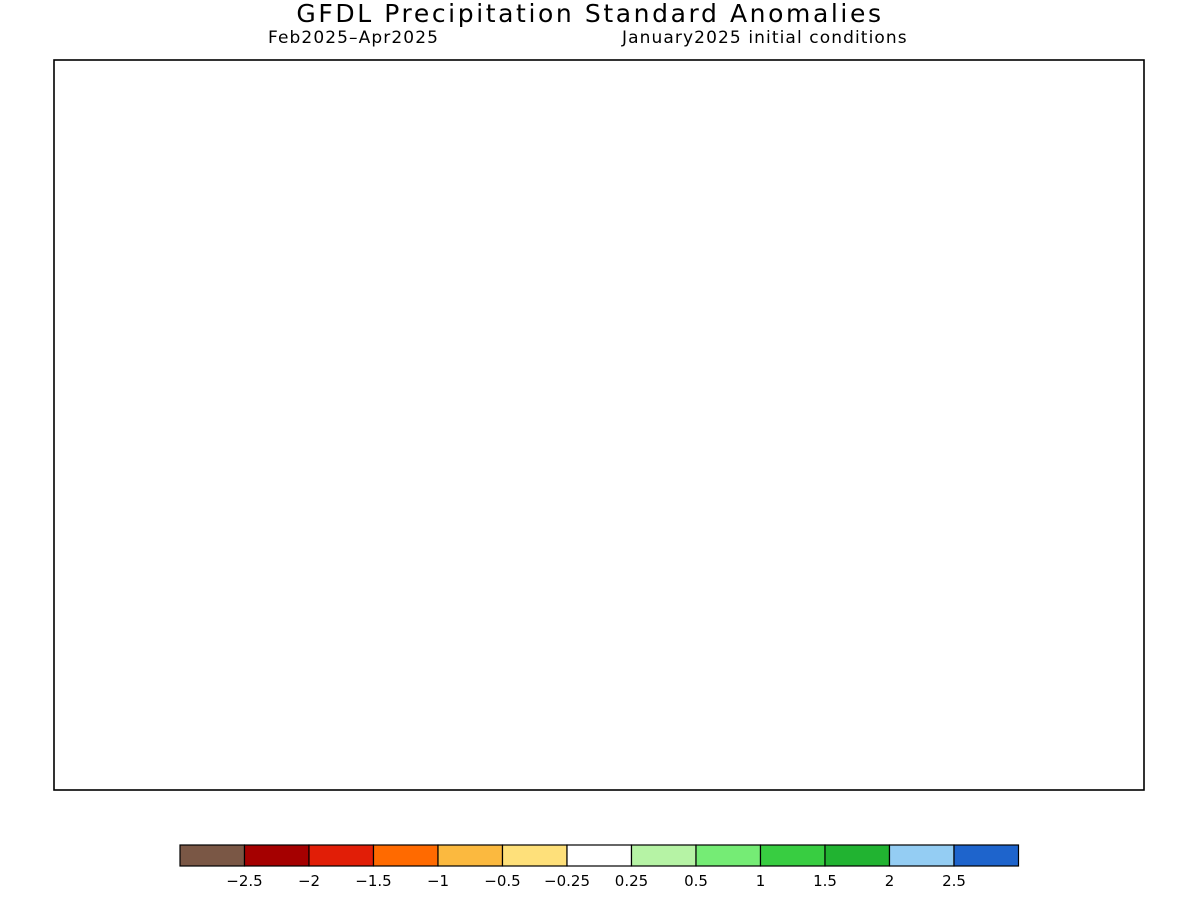  I want to click on colorbar-tick-label: −2, so click(309, 881).